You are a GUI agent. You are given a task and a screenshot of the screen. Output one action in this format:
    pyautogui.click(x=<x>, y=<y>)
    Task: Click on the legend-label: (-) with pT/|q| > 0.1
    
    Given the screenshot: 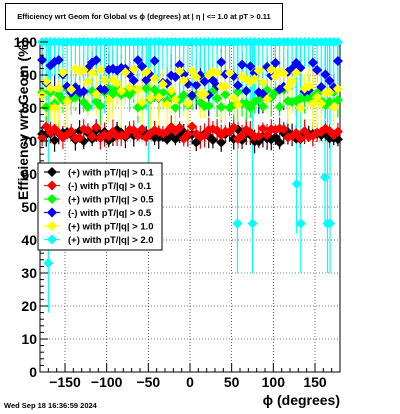 What is the action you would take?
    pyautogui.click(x=110, y=186)
    